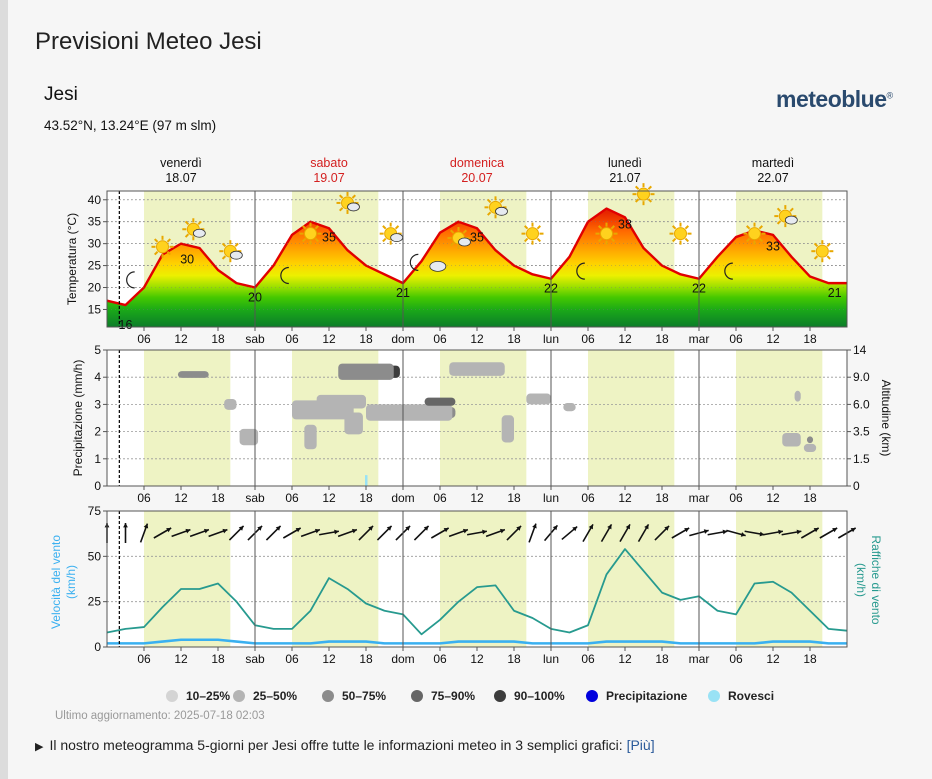 This screenshot has width=932, height=779. I want to click on footer-more-link: [Più], so click(640, 745).